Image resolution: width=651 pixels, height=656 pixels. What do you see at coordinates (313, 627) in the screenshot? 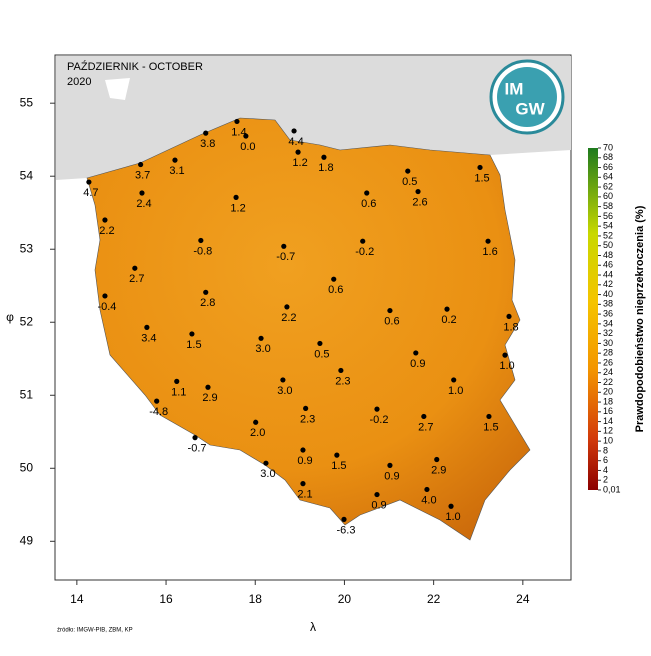
I see `x-axis-label: λ` at bounding box center [313, 627].